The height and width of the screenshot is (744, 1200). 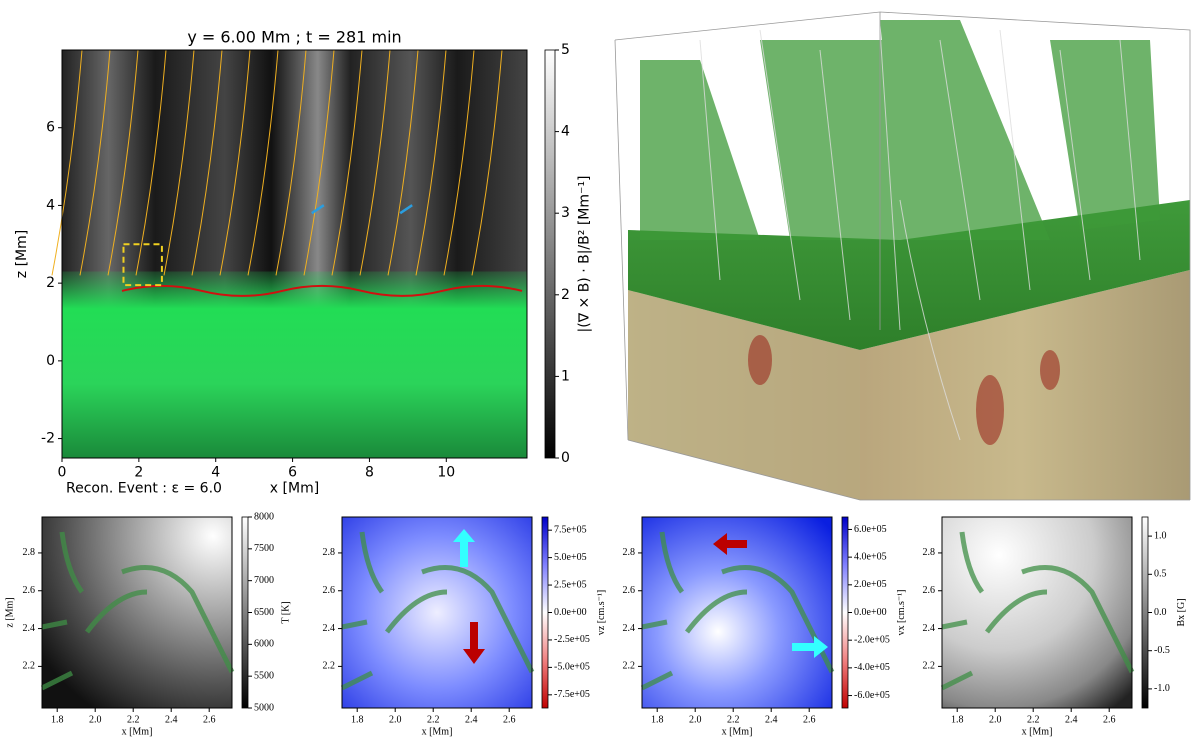 What do you see at coordinates (1162, 688) in the screenshot?
I see `colorbar-tick-label: -1.0` at bounding box center [1162, 688].